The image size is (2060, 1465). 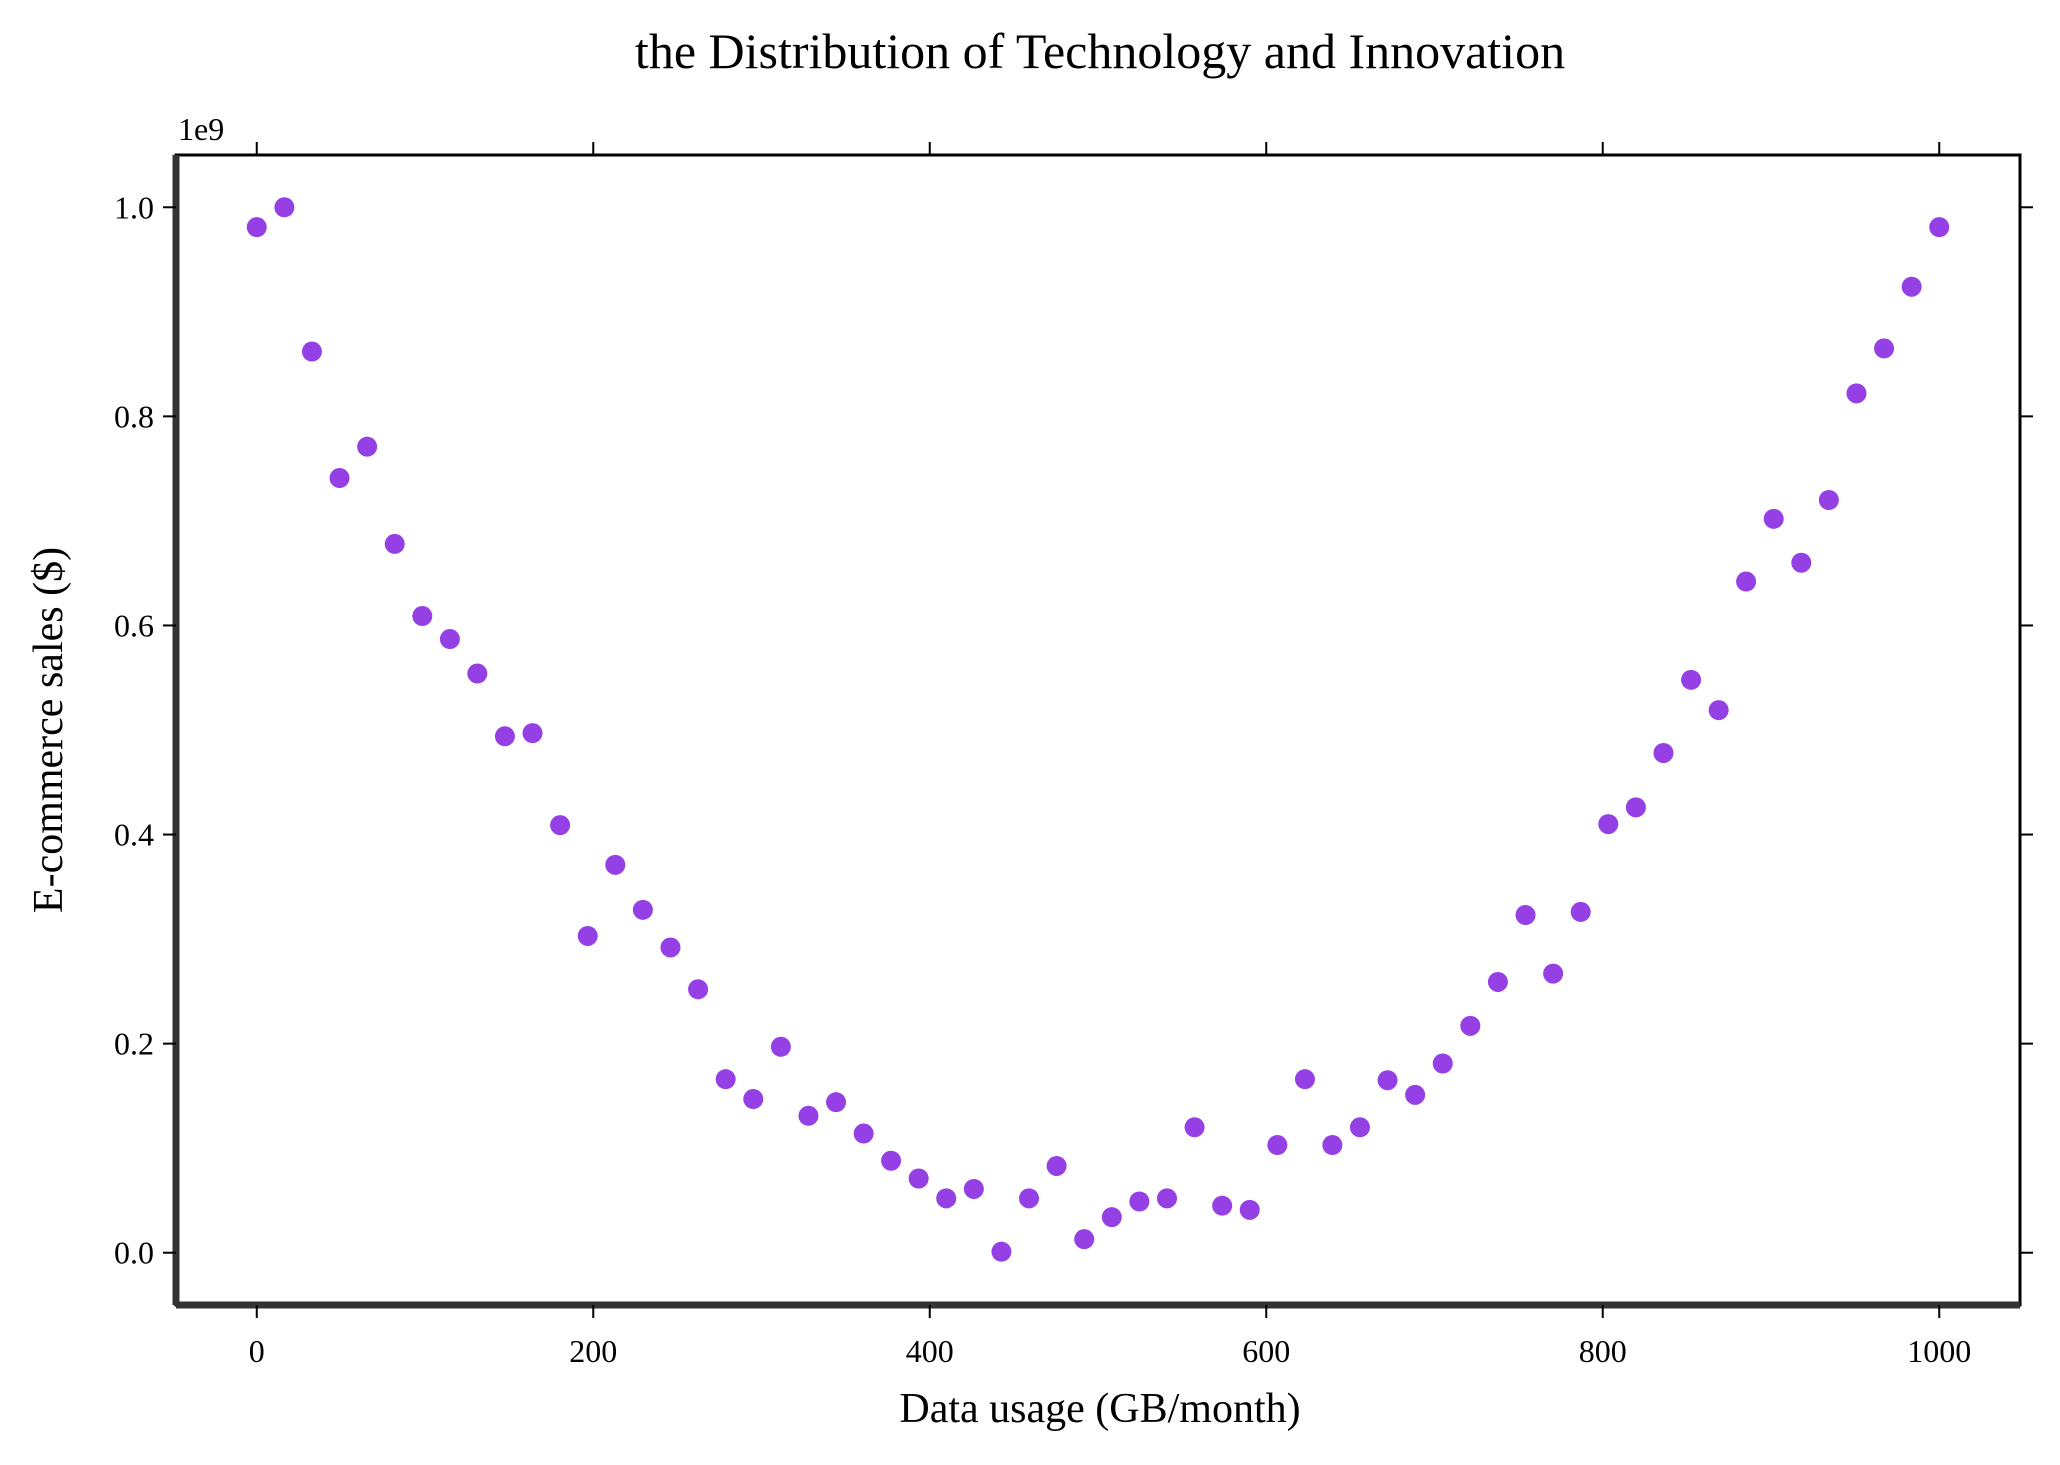 I want to click on y-tick-label: 0.4, so click(x=134, y=835).